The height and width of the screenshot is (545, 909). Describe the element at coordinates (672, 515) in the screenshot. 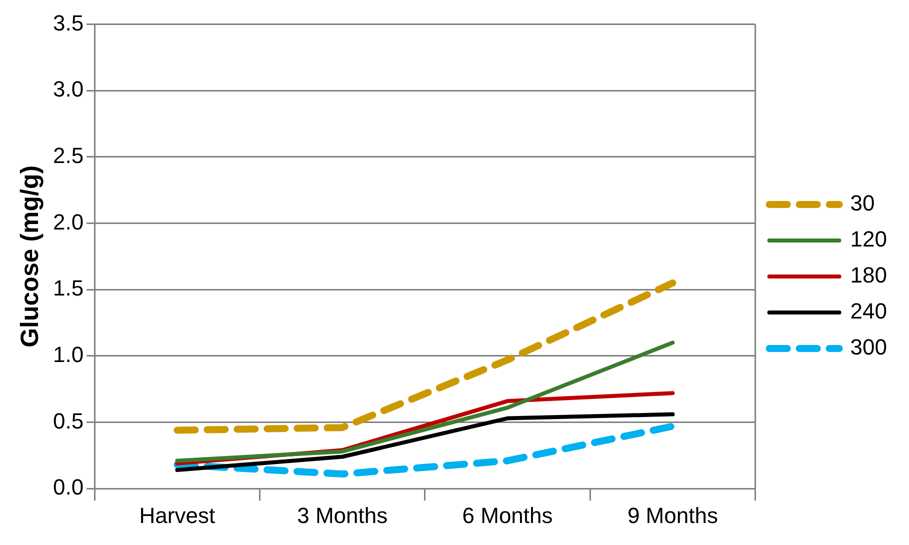

I see `x-tick-label: 9 Months` at that location.